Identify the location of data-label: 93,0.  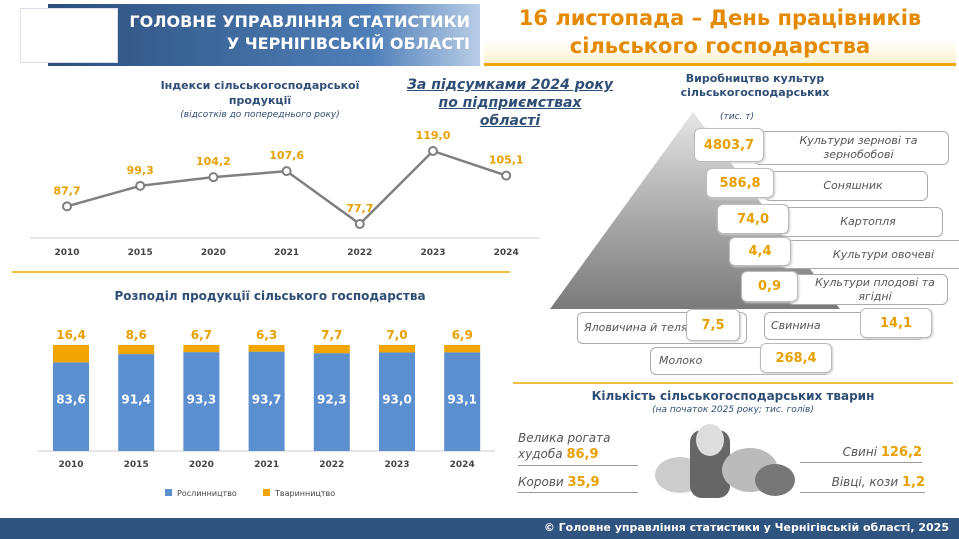
(397, 399).